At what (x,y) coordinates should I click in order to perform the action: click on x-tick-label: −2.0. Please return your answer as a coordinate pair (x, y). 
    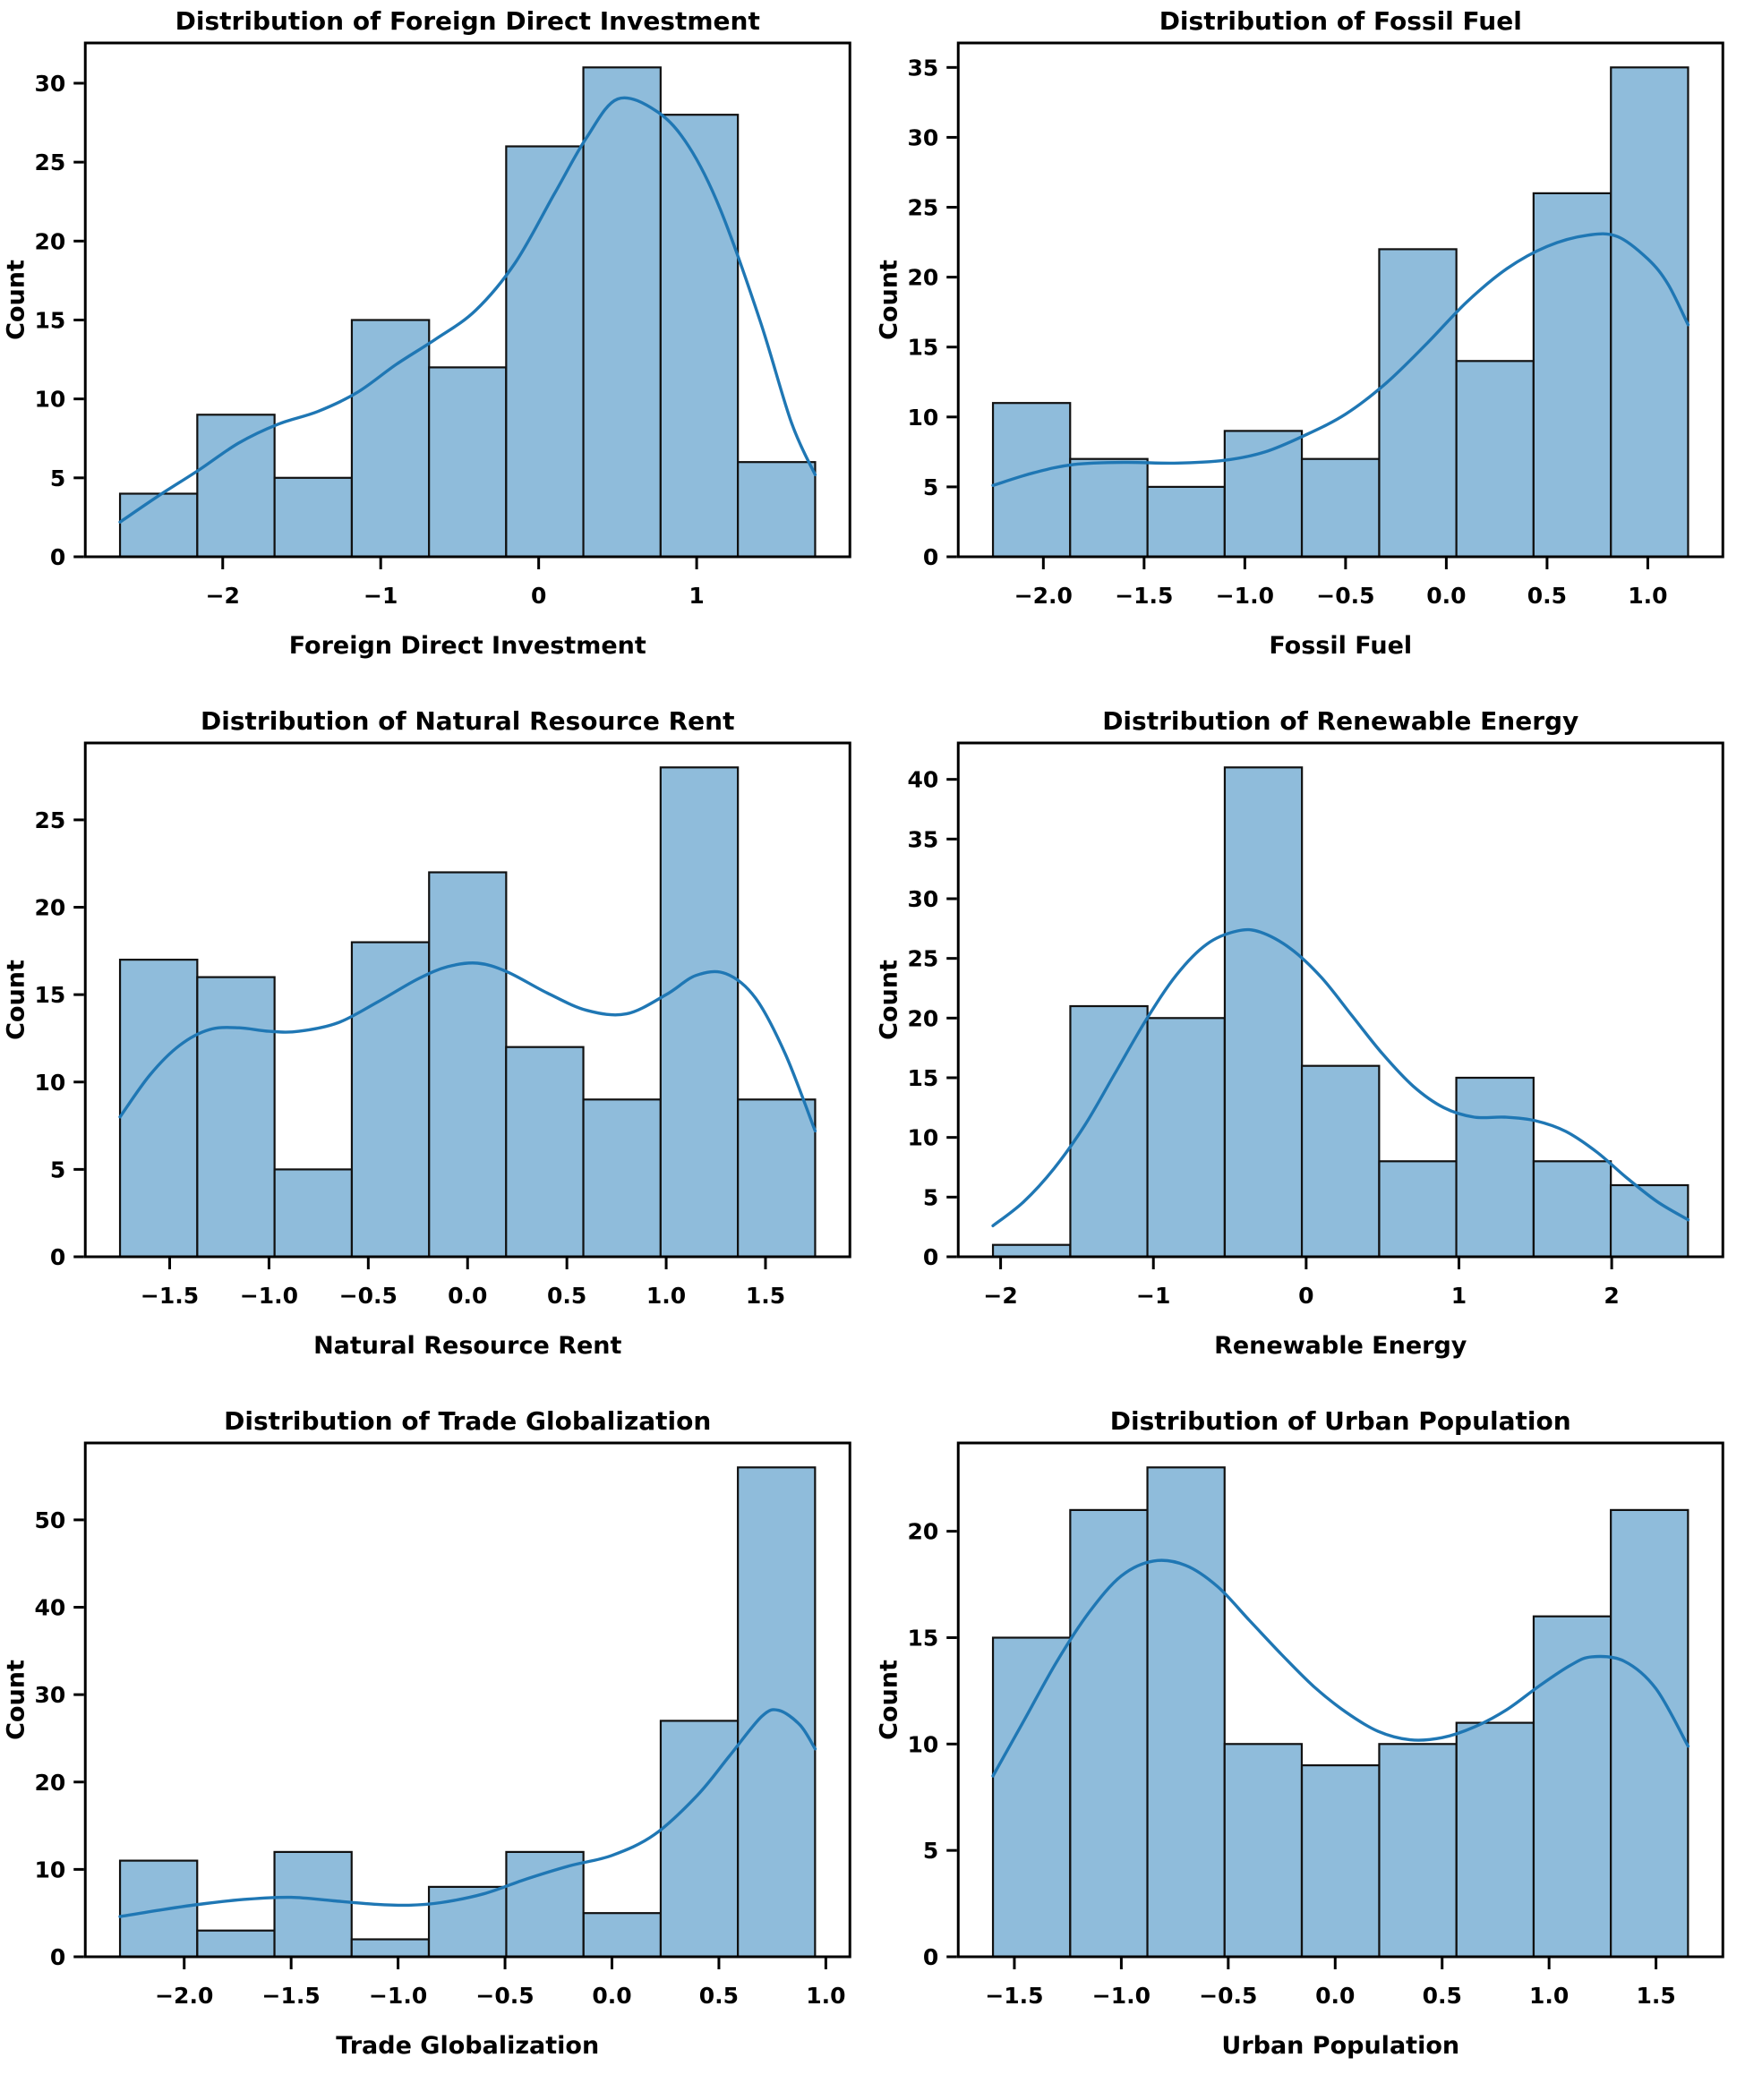
    Looking at the image, I should click on (184, 1996).